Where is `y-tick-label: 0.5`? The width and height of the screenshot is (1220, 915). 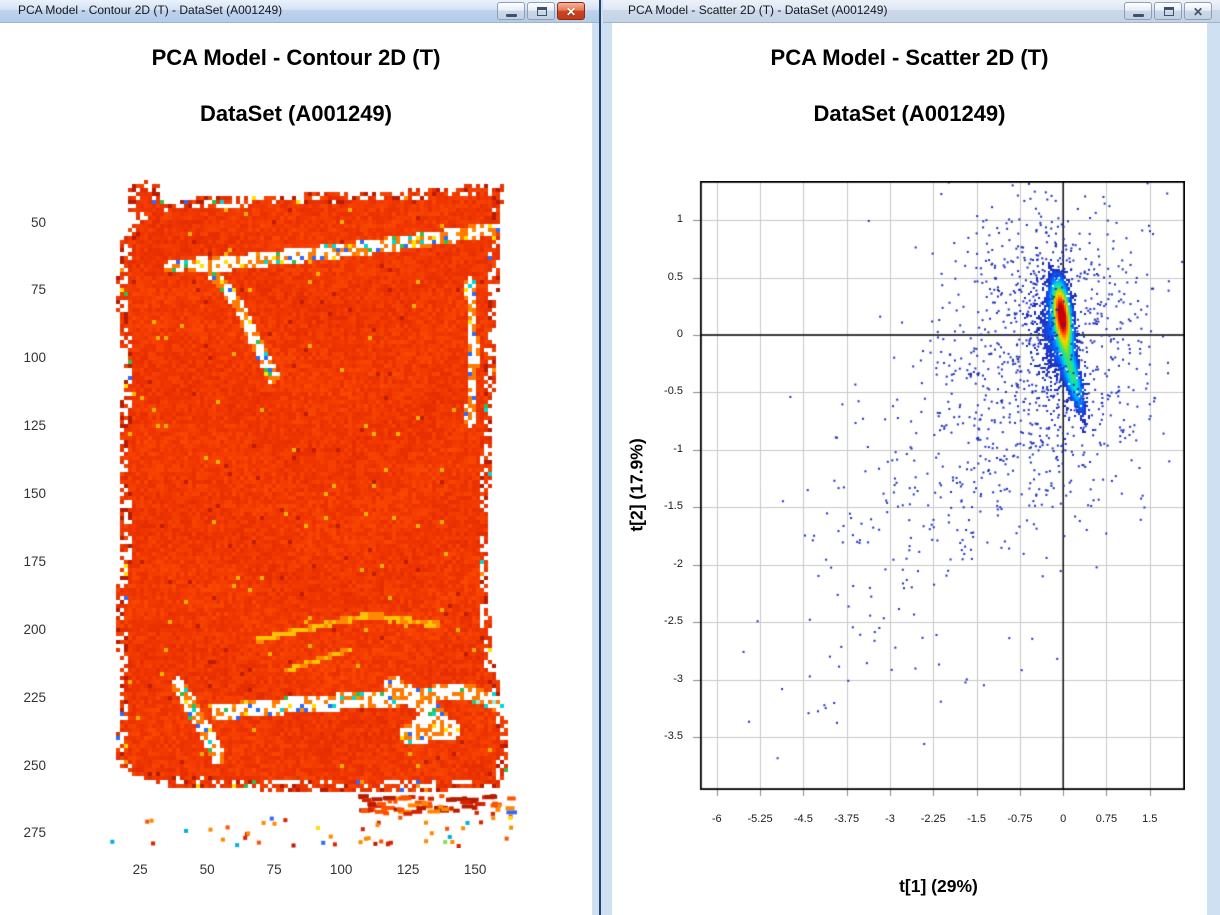
y-tick-label: 0.5 is located at coordinates (675, 276).